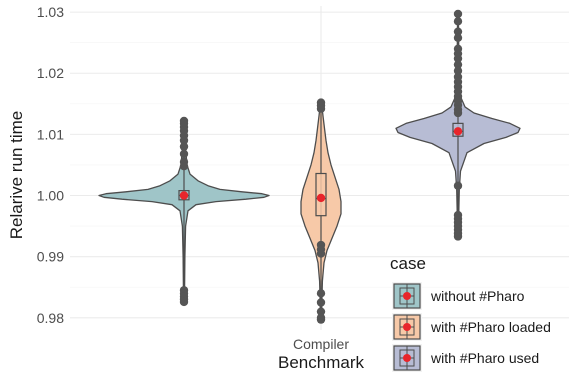 The height and width of the screenshot is (373, 569). Describe the element at coordinates (50, 318) in the screenshot. I see `y-tick-label: 0.98` at that location.